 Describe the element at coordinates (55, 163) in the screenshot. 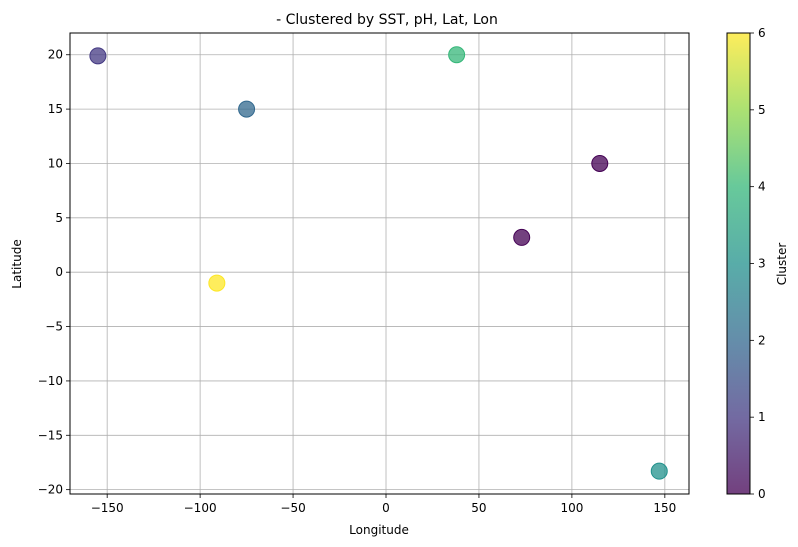

I see `y-tick-label: 10` at that location.